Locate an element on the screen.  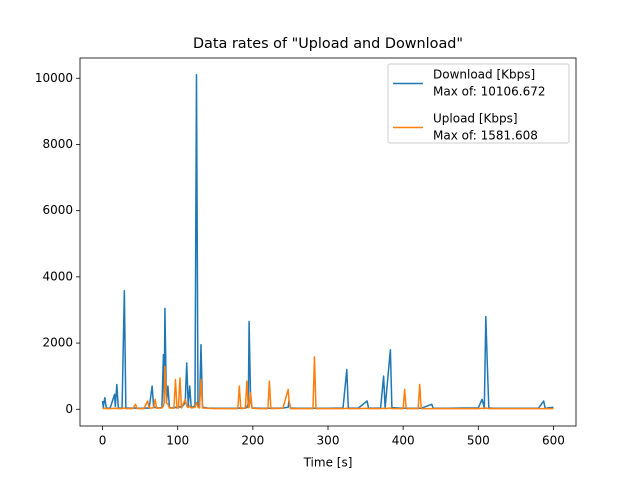
legend-note: Max of: 10106.672 is located at coordinates (489, 92).